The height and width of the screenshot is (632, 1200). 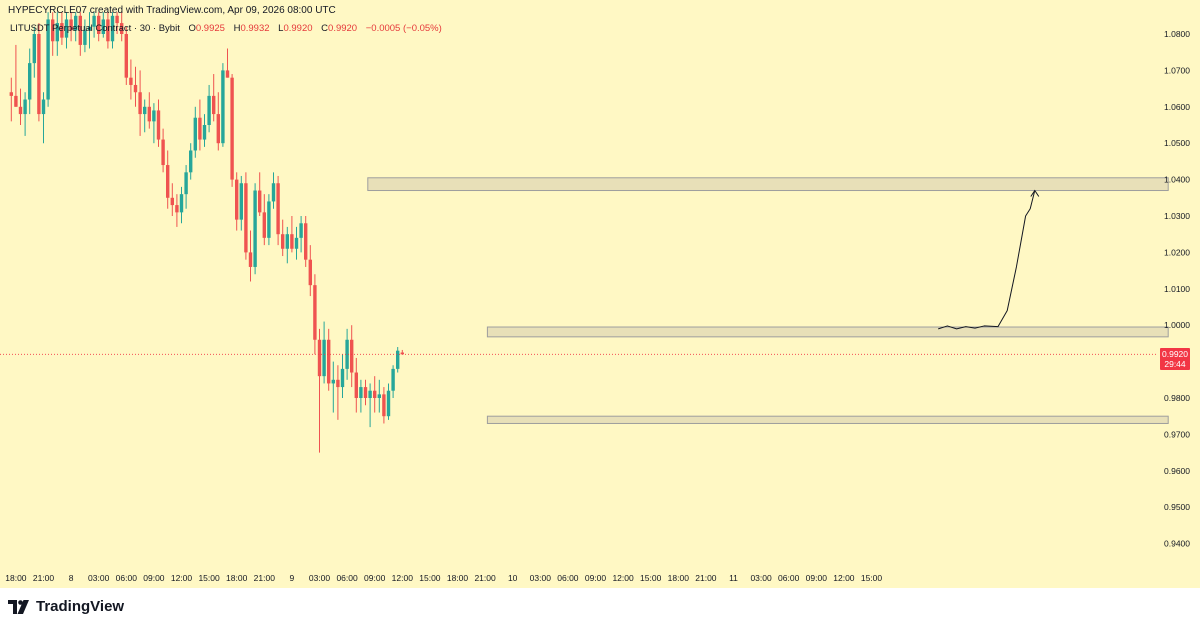 I want to click on low-value: 0.9920, so click(x=298, y=28).